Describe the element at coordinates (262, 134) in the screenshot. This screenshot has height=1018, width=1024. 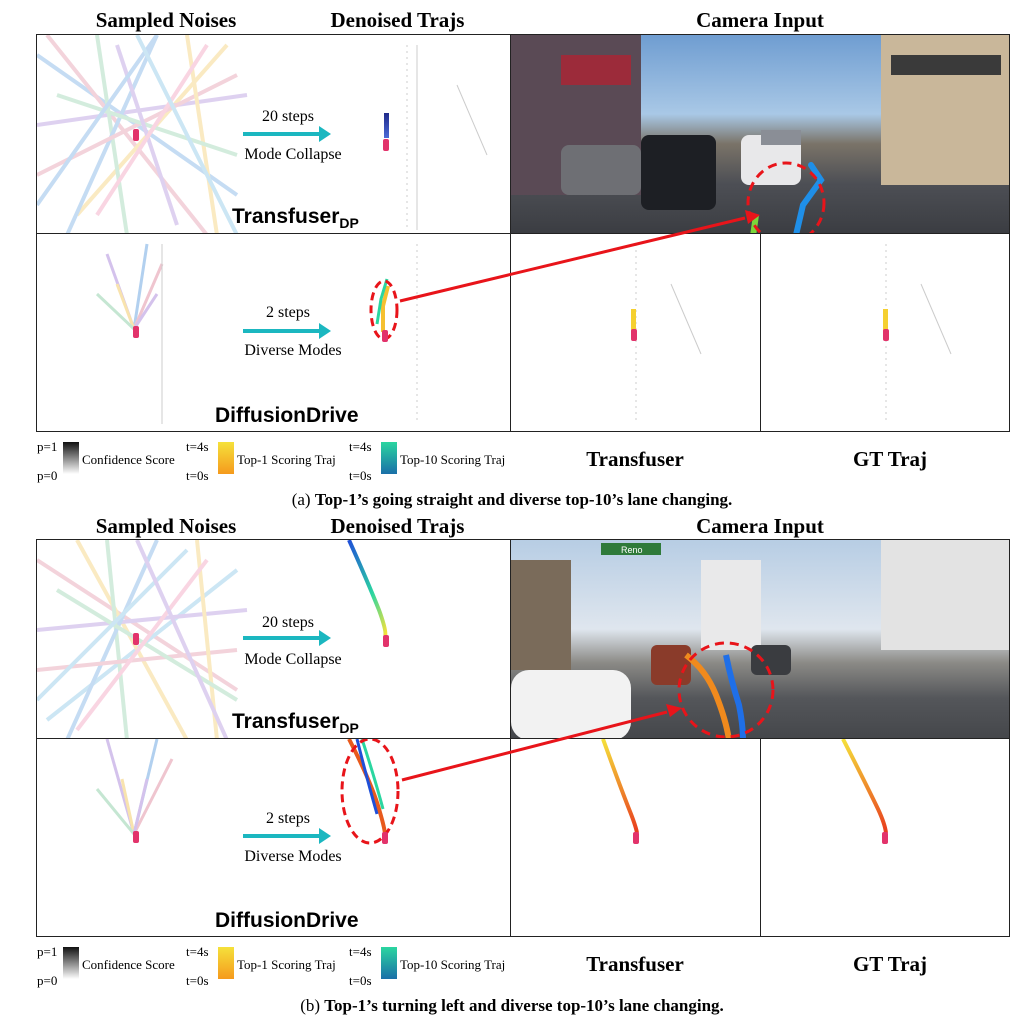
I see `noise-lines-plot` at that location.